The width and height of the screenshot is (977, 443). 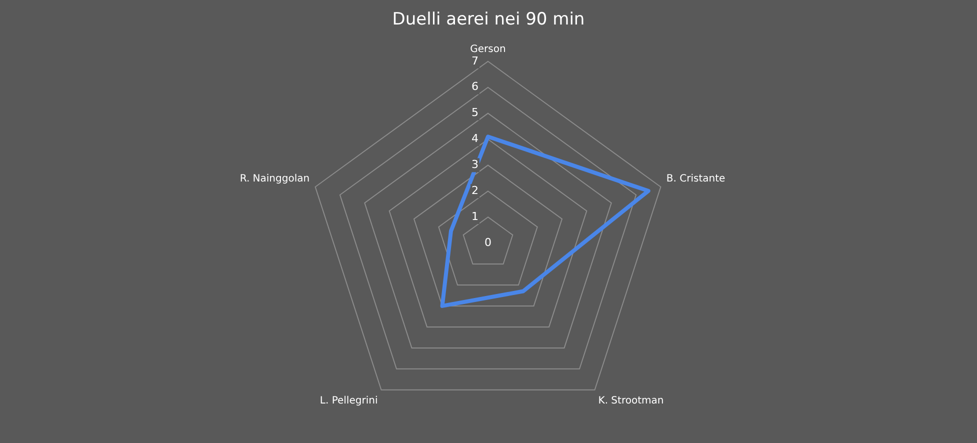 I want to click on y-tick-label: 3, so click(x=475, y=165).